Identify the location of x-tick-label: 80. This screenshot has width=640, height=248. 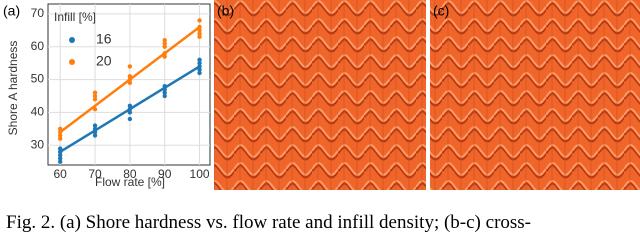
(130, 174).